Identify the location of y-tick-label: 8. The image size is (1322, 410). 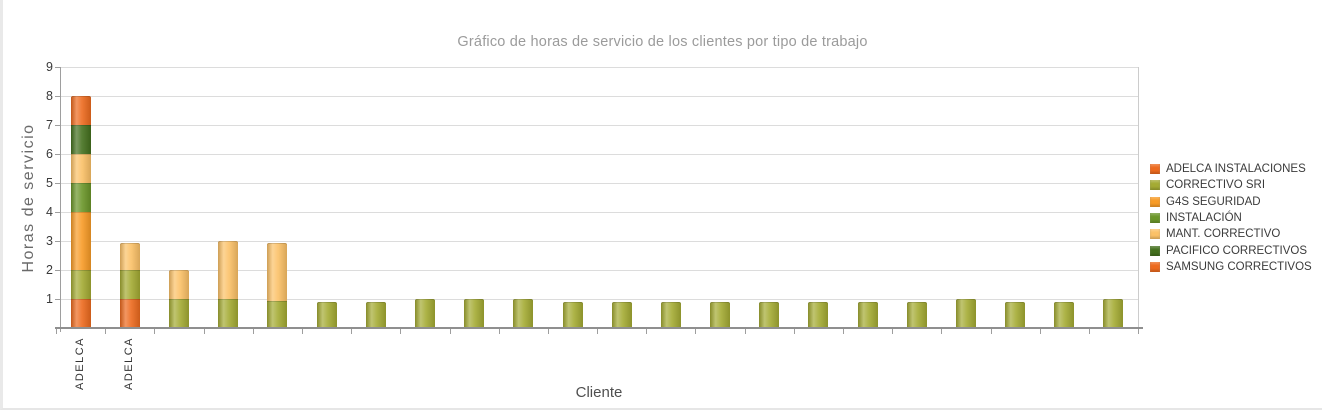
(49, 96).